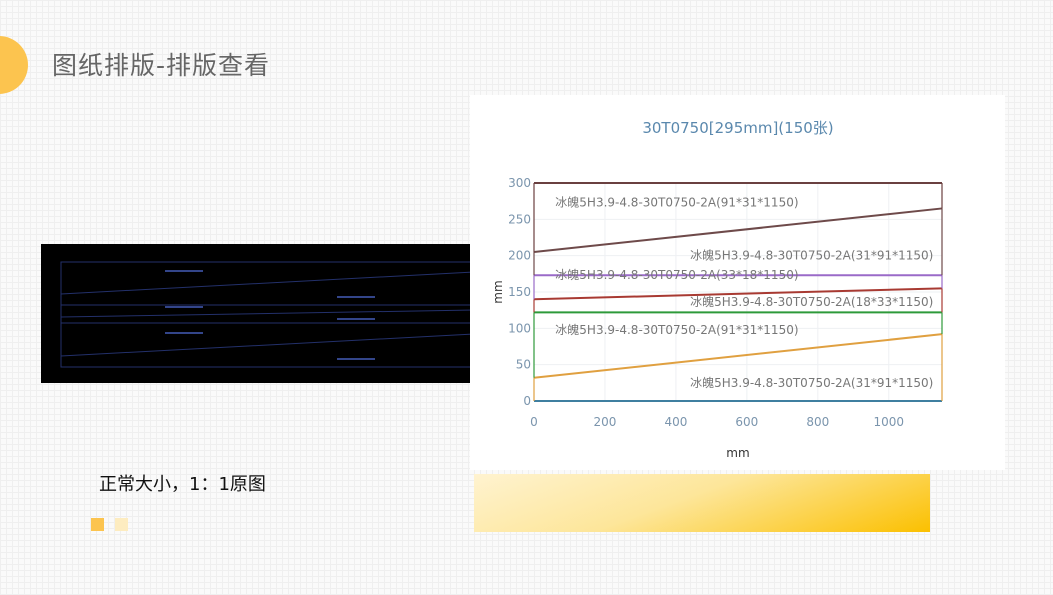 The width and height of the screenshot is (1053, 595). Describe the element at coordinates (498, 291) in the screenshot. I see `y-axis-label: mm` at that location.